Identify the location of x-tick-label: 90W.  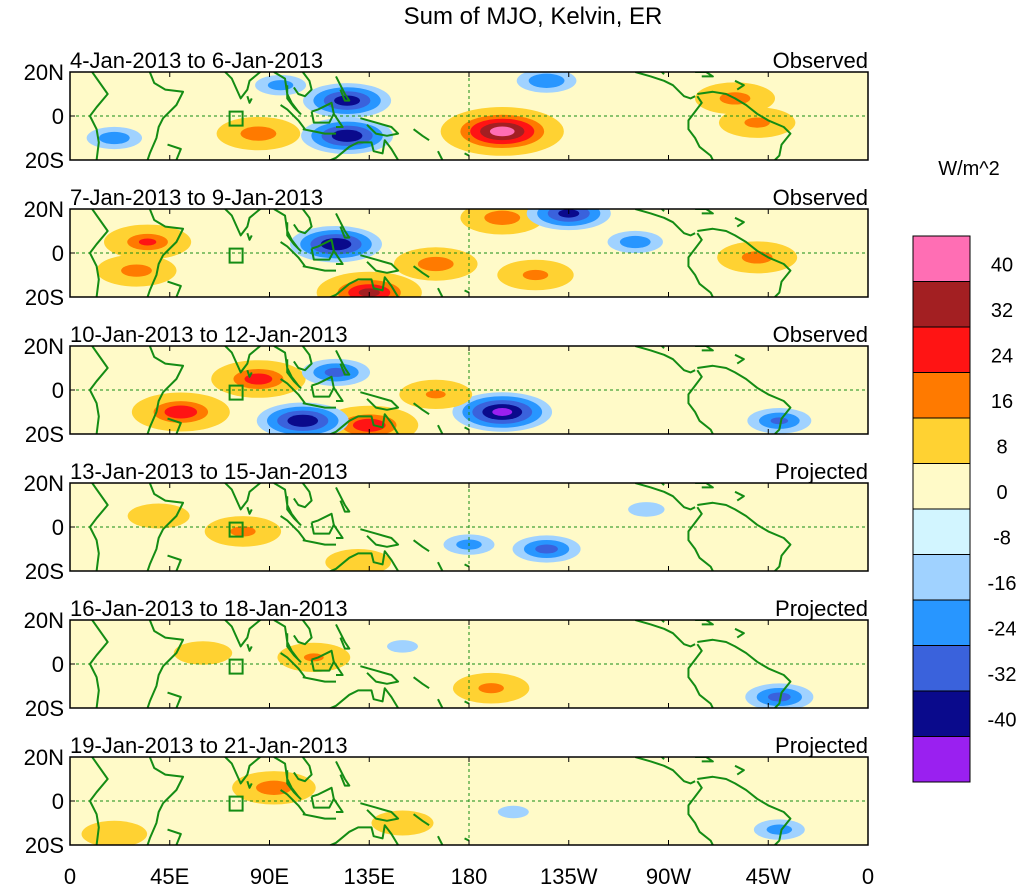
(668, 876).